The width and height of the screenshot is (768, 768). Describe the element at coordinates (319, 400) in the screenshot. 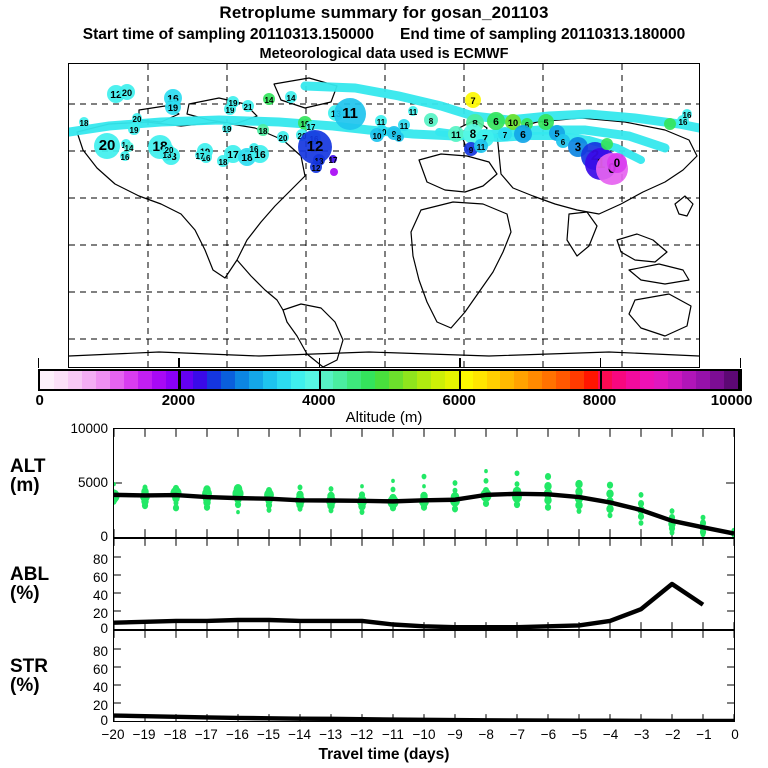

I see `colorbar-label-4000: 4000` at that location.